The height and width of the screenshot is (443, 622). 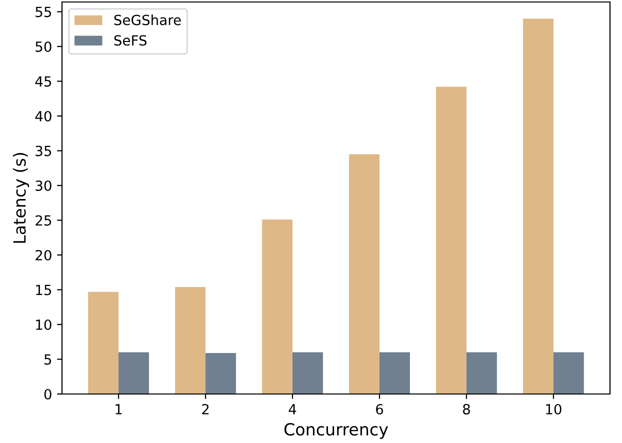 What do you see at coordinates (44, 12) in the screenshot?
I see `y-tick-label: 55` at bounding box center [44, 12].